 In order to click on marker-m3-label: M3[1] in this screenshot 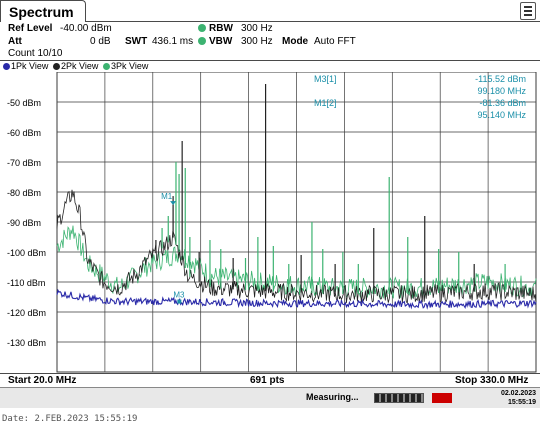, I will do `click(325, 79)`.